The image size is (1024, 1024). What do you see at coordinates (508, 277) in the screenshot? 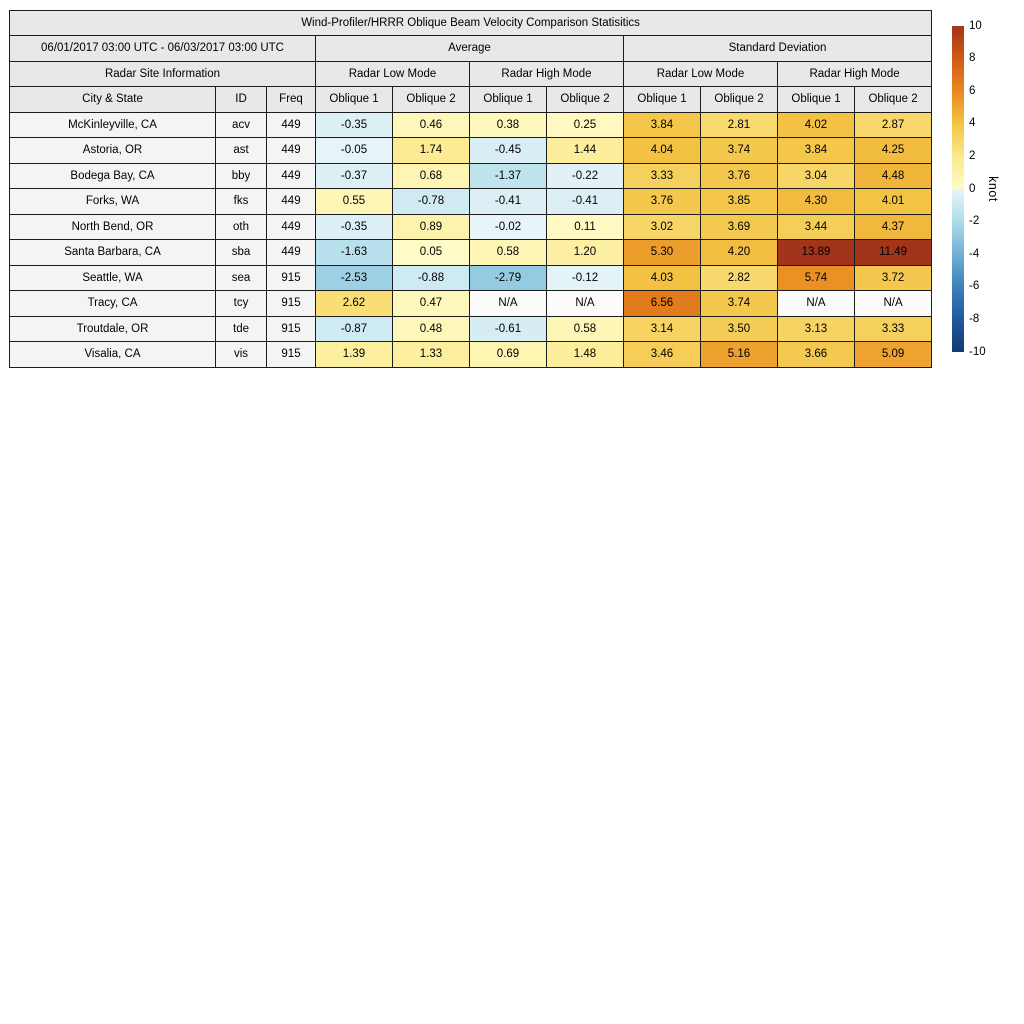
I see `value-cell: -2.79` at bounding box center [508, 277].